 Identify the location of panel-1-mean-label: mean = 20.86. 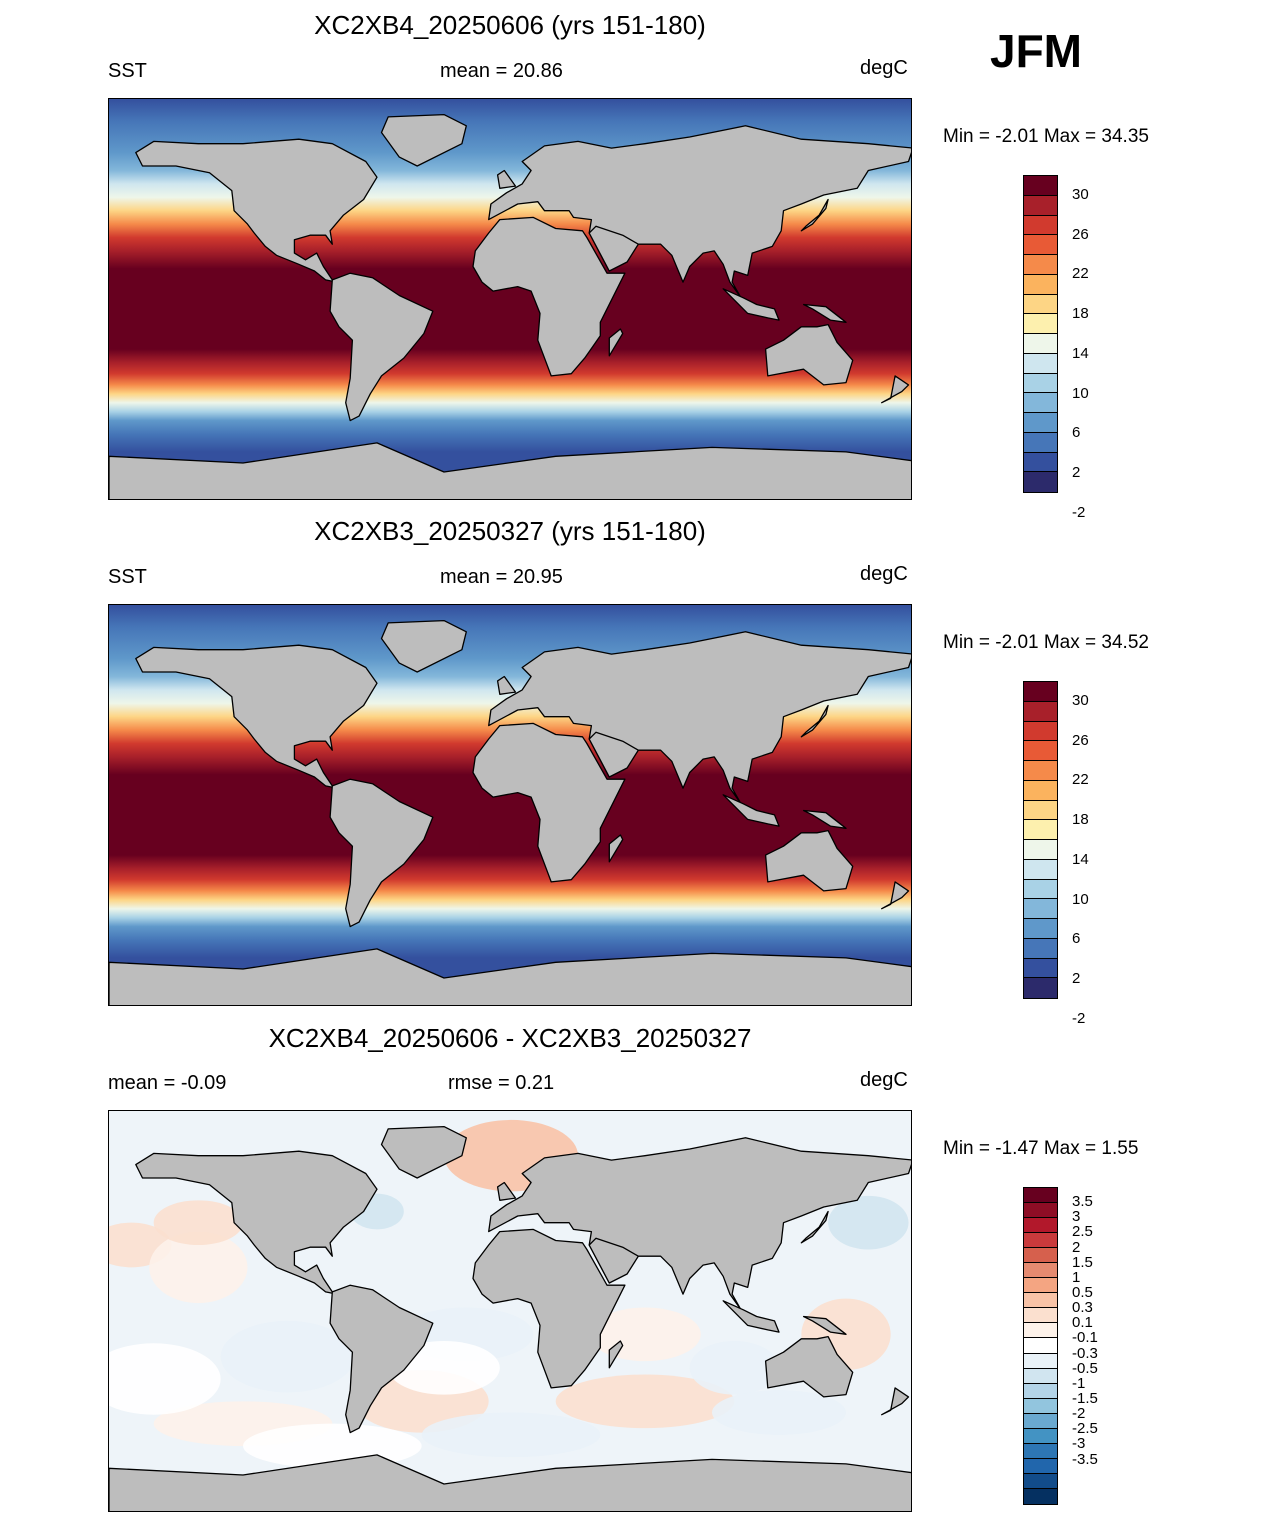
(501, 71).